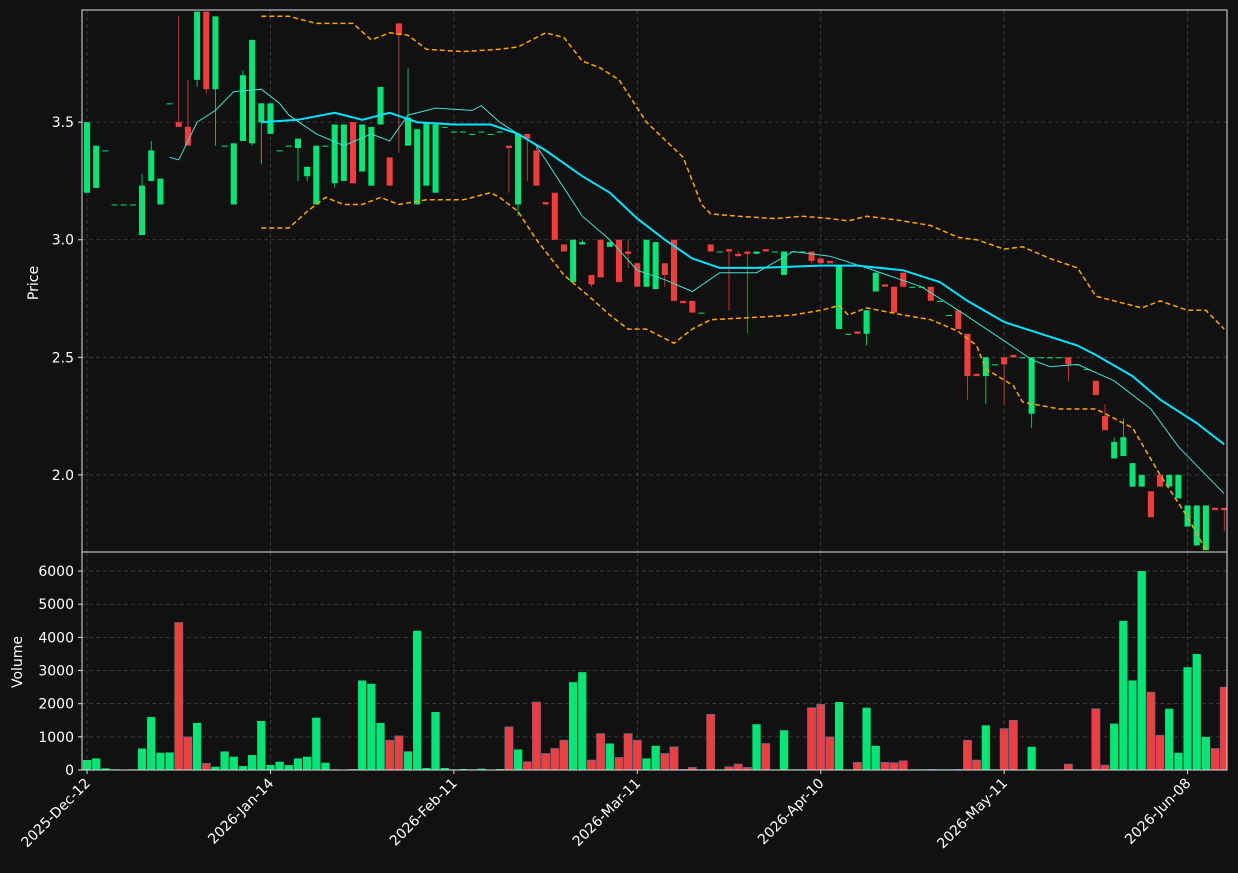  I want to click on y-tick-label: 3.0, so click(63, 241).